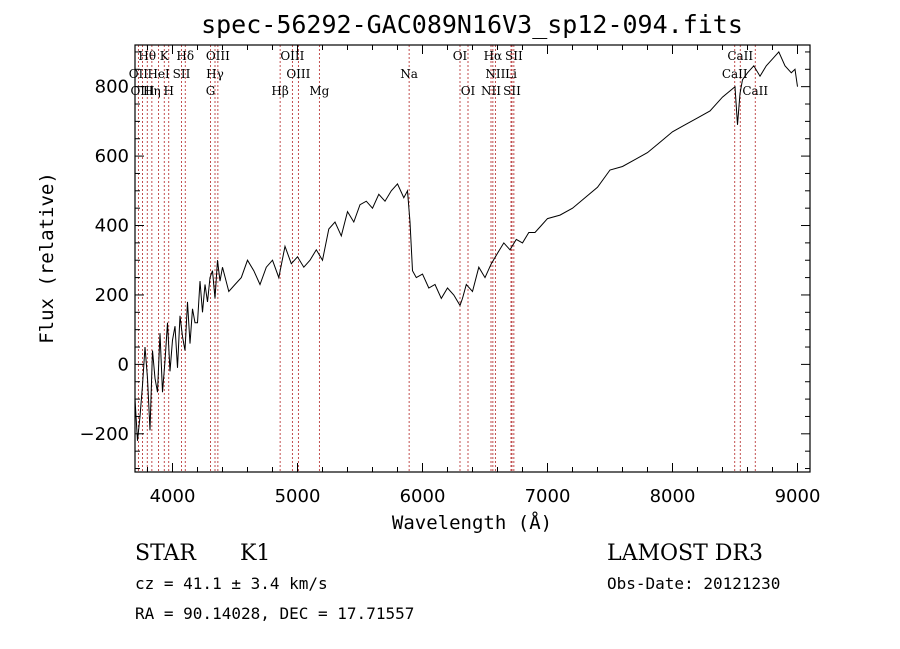 This screenshot has height=649, width=900. Describe the element at coordinates (279, 91) in the screenshot. I see `emission-line-label: Hβ` at that location.